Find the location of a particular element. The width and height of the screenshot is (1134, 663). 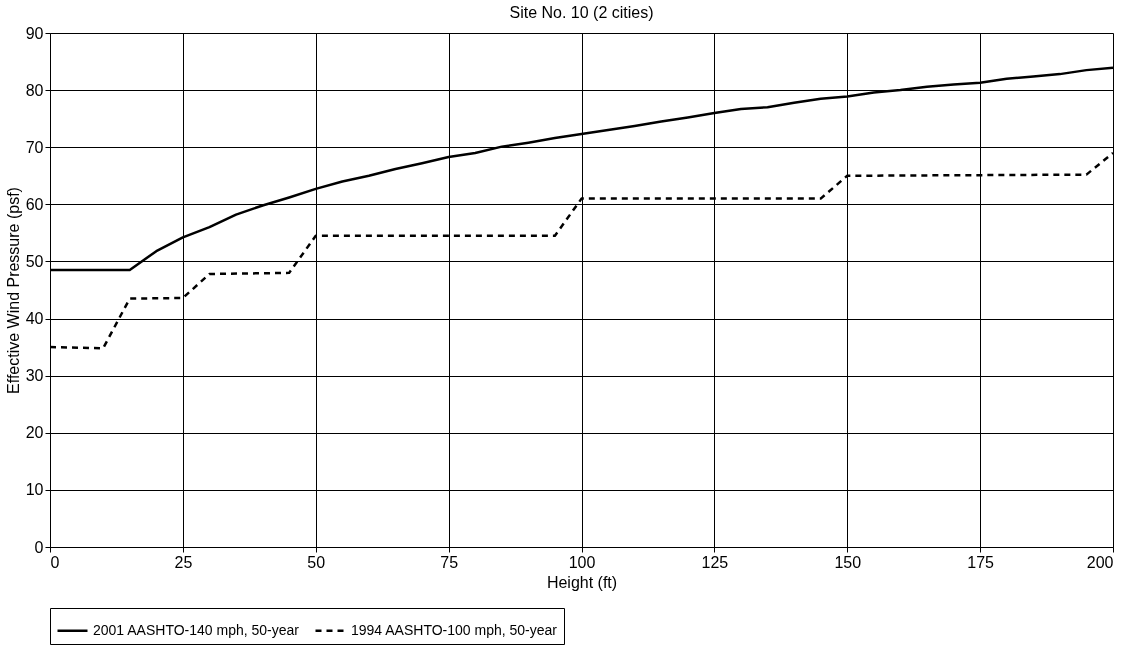

y-tick-label: 90 is located at coordinates (34, 33).